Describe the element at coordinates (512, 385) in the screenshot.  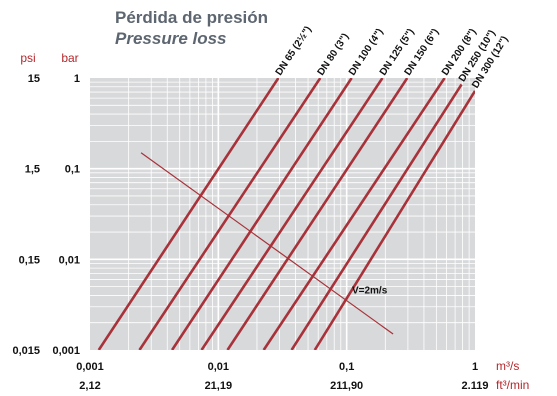
I see `x-axis-unit-ft3min: ft³/min` at that location.